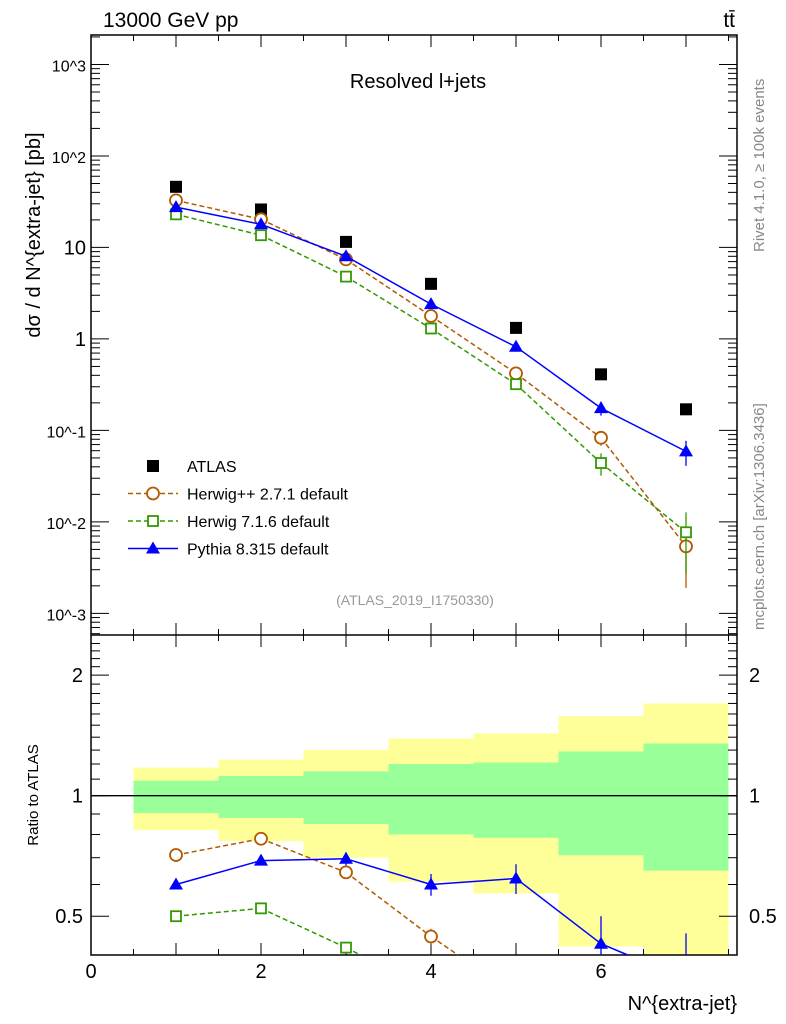  What do you see at coordinates (600, 972) in the screenshot?
I see `x-tick-label: 6` at bounding box center [600, 972].